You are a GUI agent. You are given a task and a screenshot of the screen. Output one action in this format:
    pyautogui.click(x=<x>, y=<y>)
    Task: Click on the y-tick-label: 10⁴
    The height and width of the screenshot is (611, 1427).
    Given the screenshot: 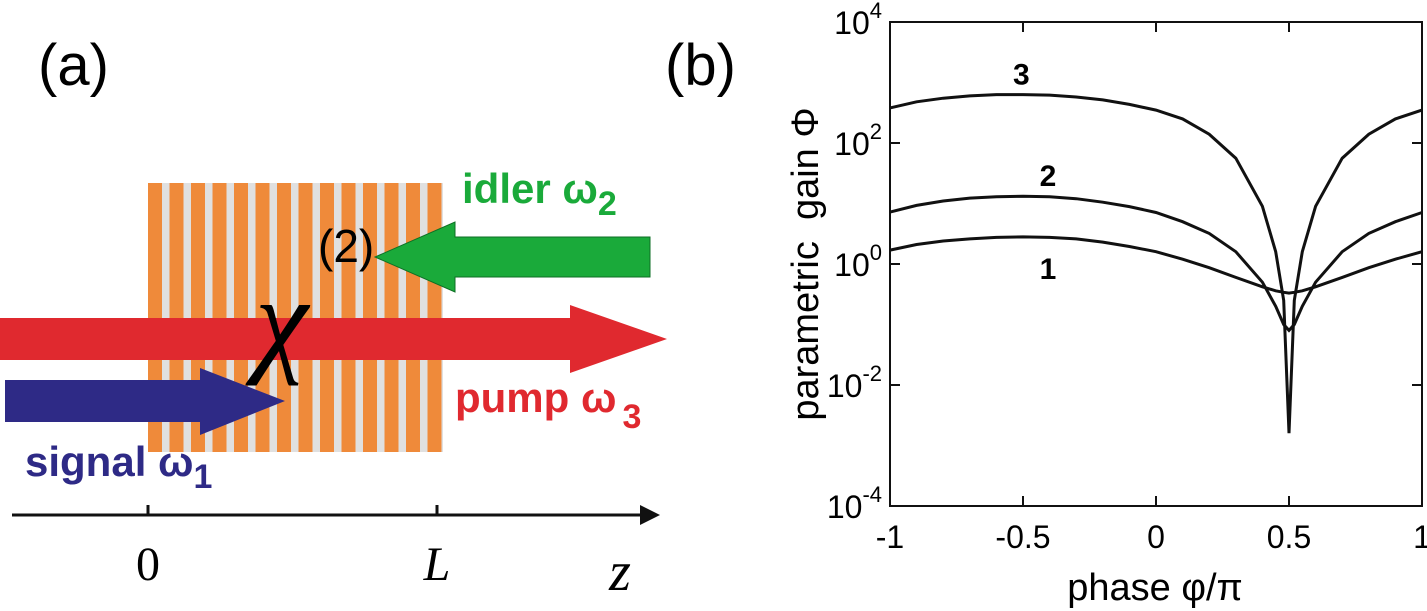 What is the action you would take?
    pyautogui.click(x=858, y=20)
    